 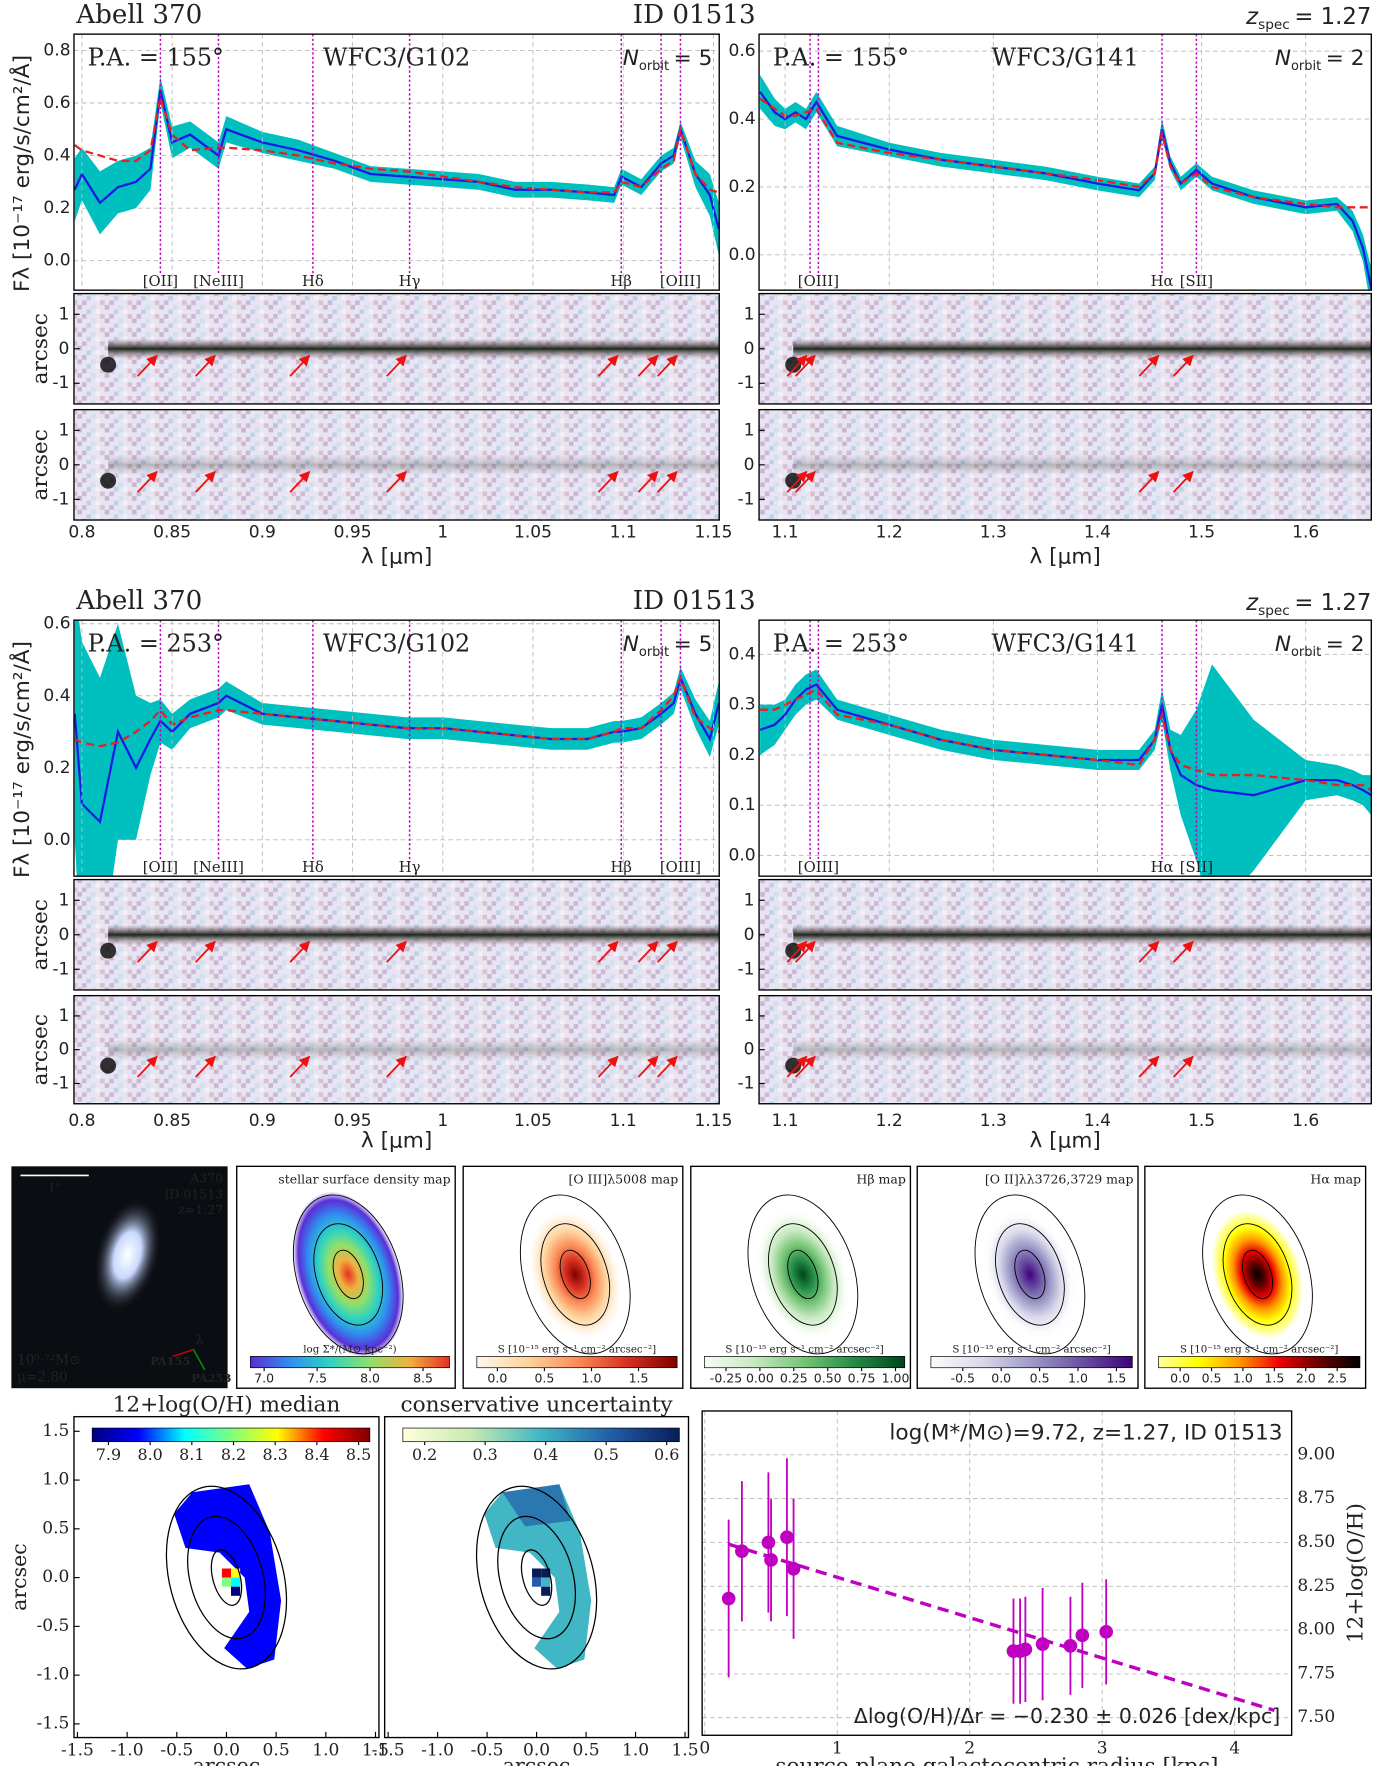 I want to click on emission-label: [SII], so click(x=1196, y=281).